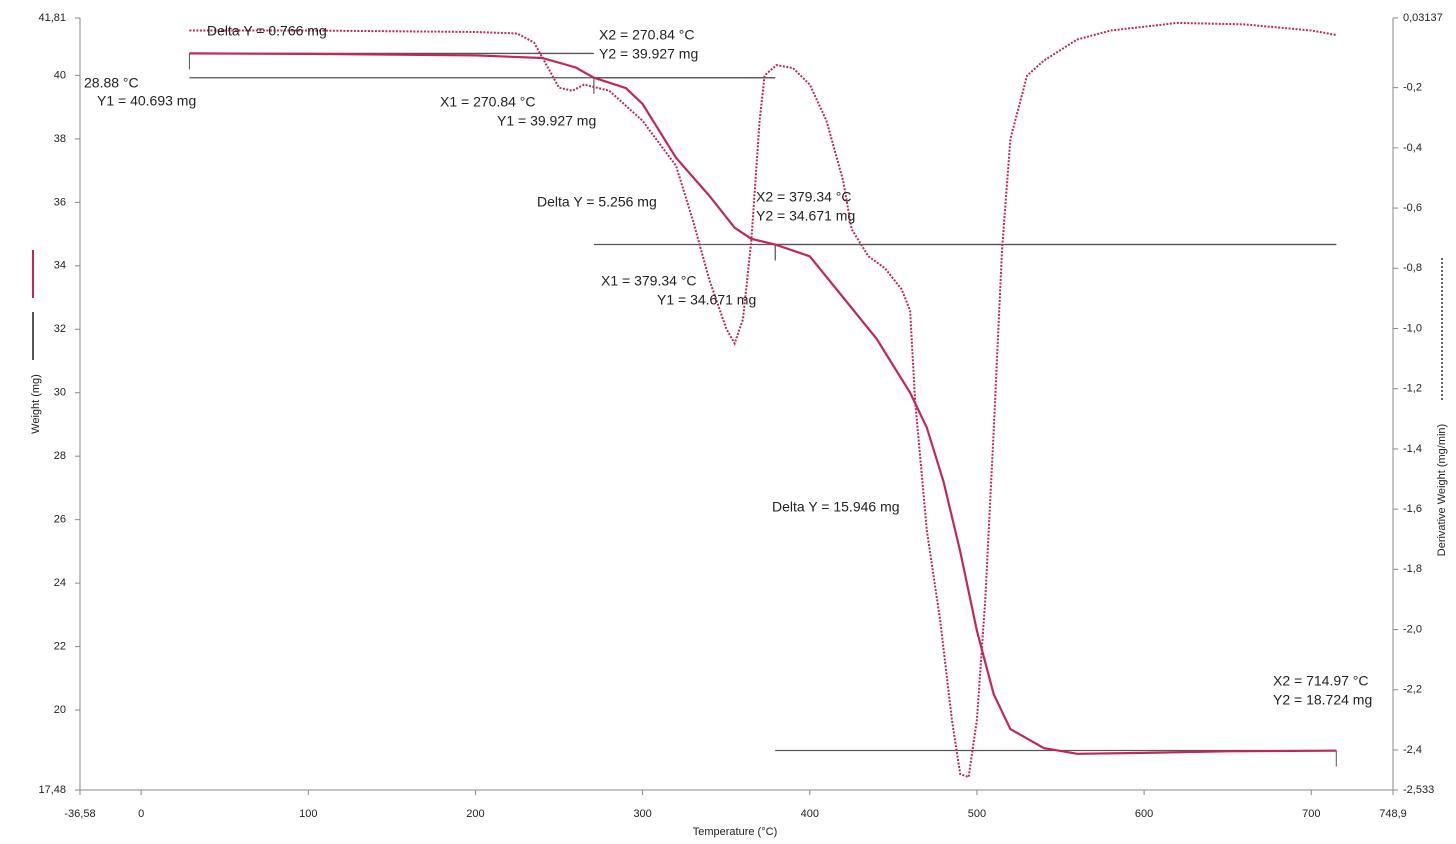 Image resolution: width=1456 pixels, height=844 pixels. I want to click on y2-tick-label: -0,8, so click(1412, 268).